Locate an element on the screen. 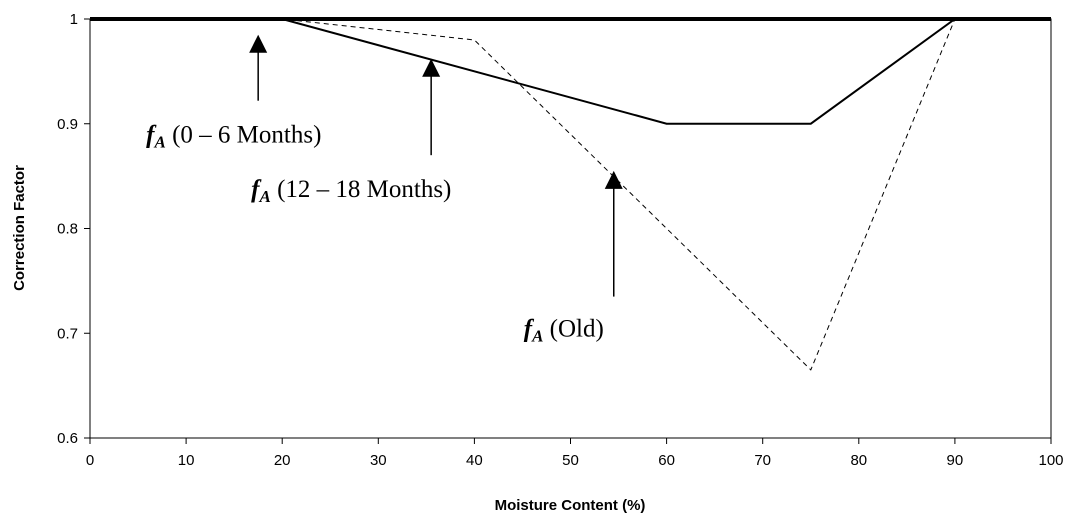 This screenshot has width=1074, height=521. x-tick-label: 10 is located at coordinates (186, 460).